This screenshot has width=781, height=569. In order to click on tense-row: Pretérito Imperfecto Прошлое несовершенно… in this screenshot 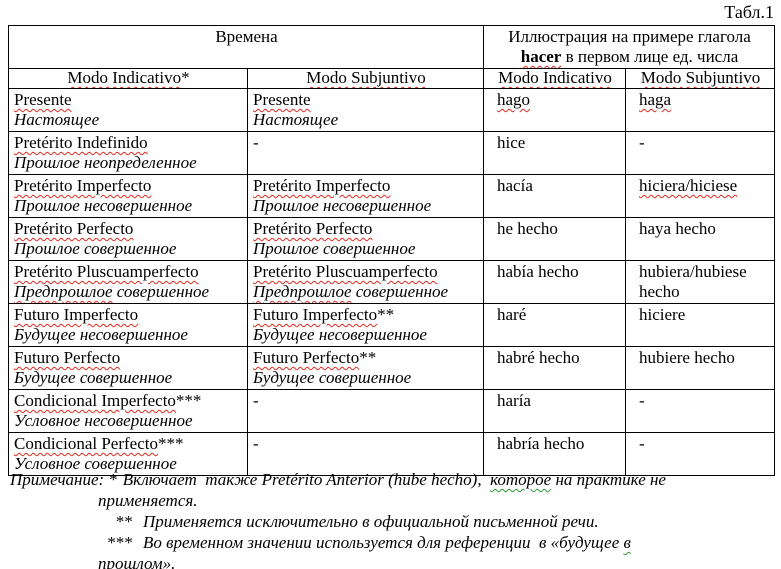, I will do `click(391, 196)`.